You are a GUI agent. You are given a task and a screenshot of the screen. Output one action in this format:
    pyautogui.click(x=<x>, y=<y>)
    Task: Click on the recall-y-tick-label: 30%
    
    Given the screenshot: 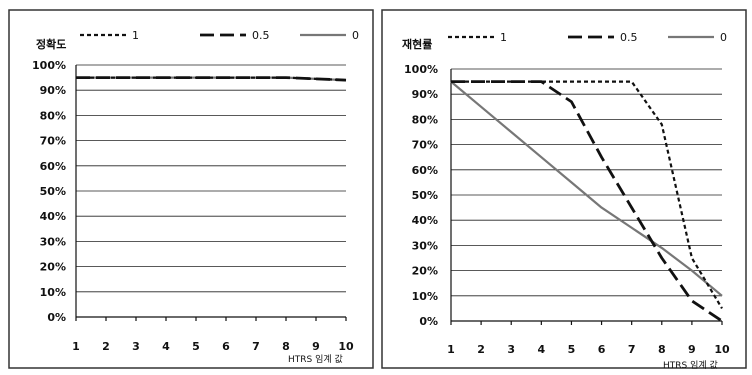 What is the action you would take?
    pyautogui.click(x=425, y=245)
    